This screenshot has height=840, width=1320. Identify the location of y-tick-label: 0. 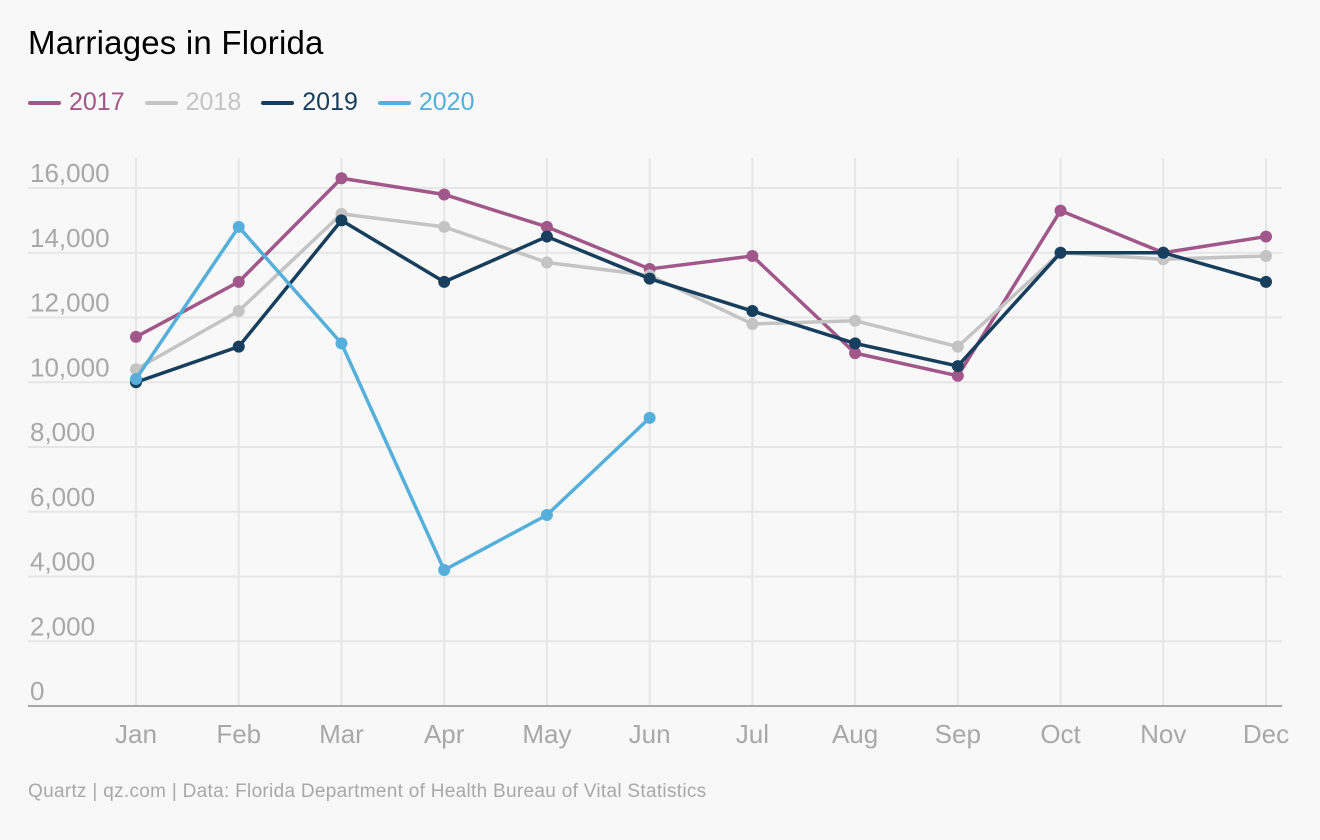
(37, 691).